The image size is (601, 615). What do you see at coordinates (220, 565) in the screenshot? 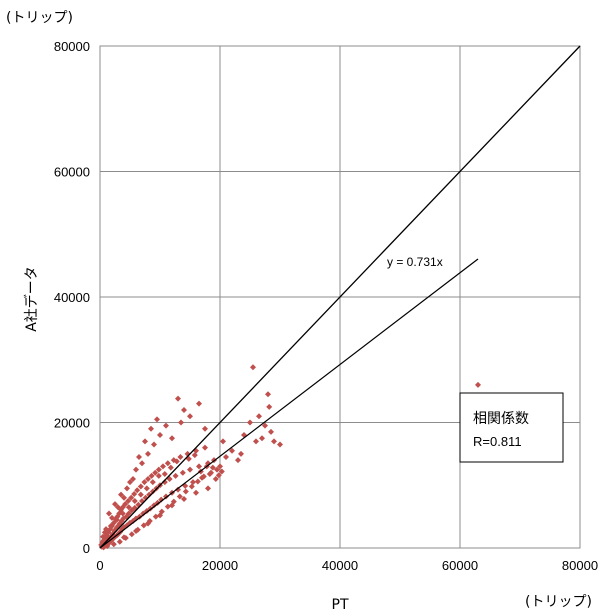
I see `x-tick-label: 20000` at bounding box center [220, 565].